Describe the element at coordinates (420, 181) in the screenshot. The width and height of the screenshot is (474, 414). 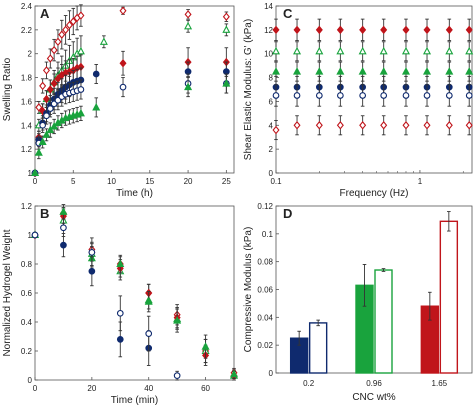
I see `panel-c-xtick-label: 1` at that location.